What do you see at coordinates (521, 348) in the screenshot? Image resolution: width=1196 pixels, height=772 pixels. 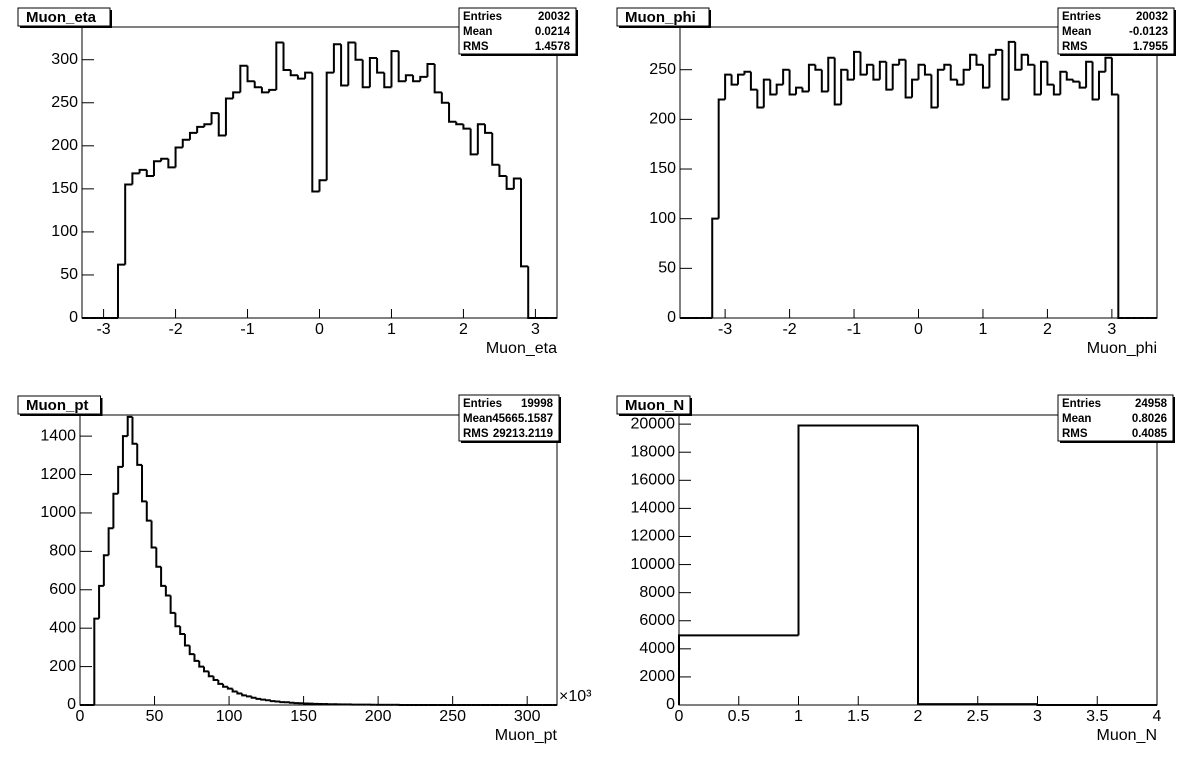 I see `x-axis-title: Muon_eta` at bounding box center [521, 348].